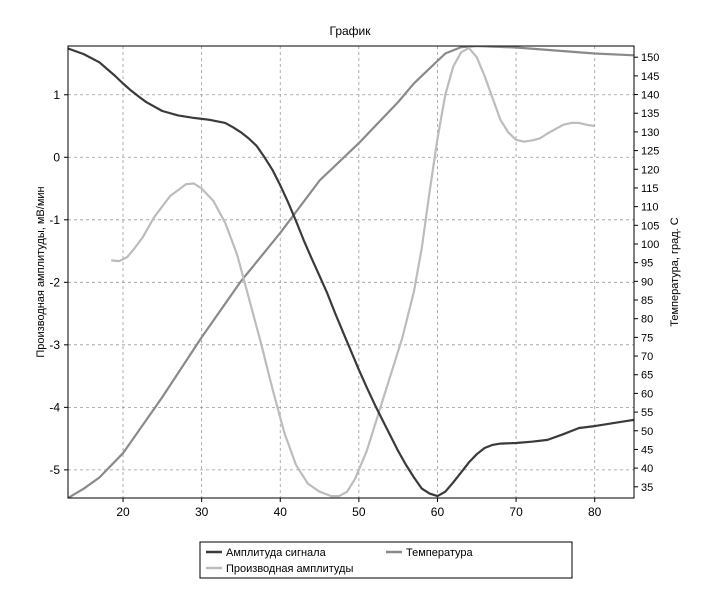 Image resolution: width=702 pixels, height=610 pixels. What do you see at coordinates (675, 272) in the screenshot?
I see `y-right-axis-label: Температура, град. С` at bounding box center [675, 272].